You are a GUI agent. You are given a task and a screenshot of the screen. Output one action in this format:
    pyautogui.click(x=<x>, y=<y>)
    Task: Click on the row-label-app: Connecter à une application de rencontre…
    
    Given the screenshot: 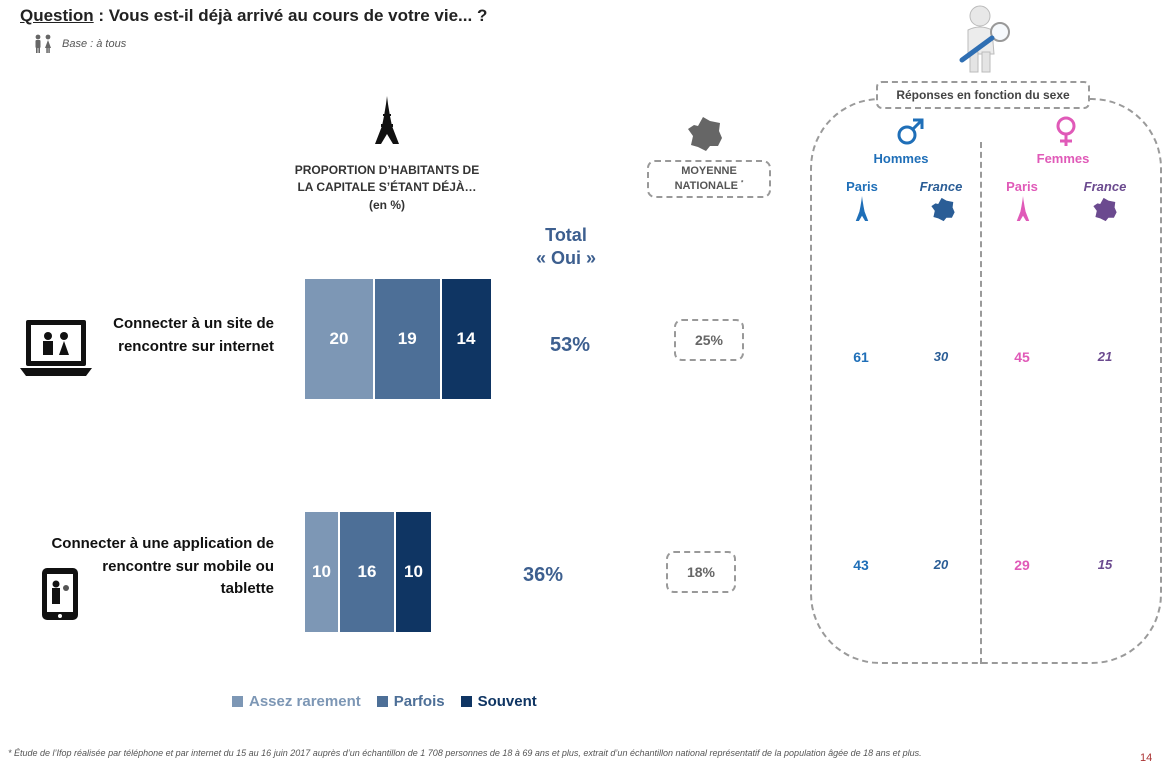 What is the action you would take?
    pyautogui.click(x=147, y=567)
    